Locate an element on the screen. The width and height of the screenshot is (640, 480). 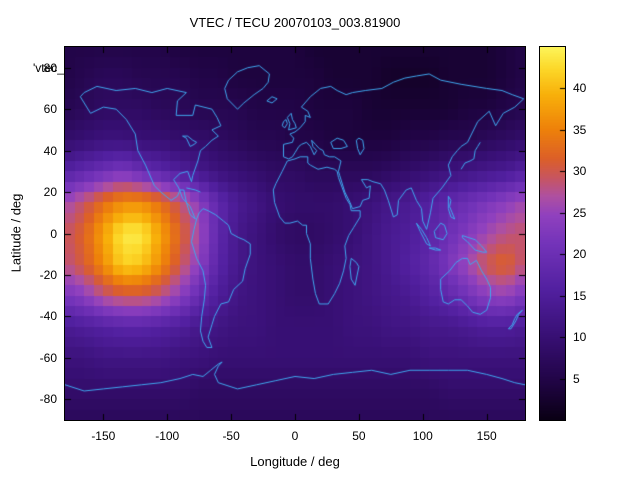
colorbar-tick-label: 5 is located at coordinates (576, 378).